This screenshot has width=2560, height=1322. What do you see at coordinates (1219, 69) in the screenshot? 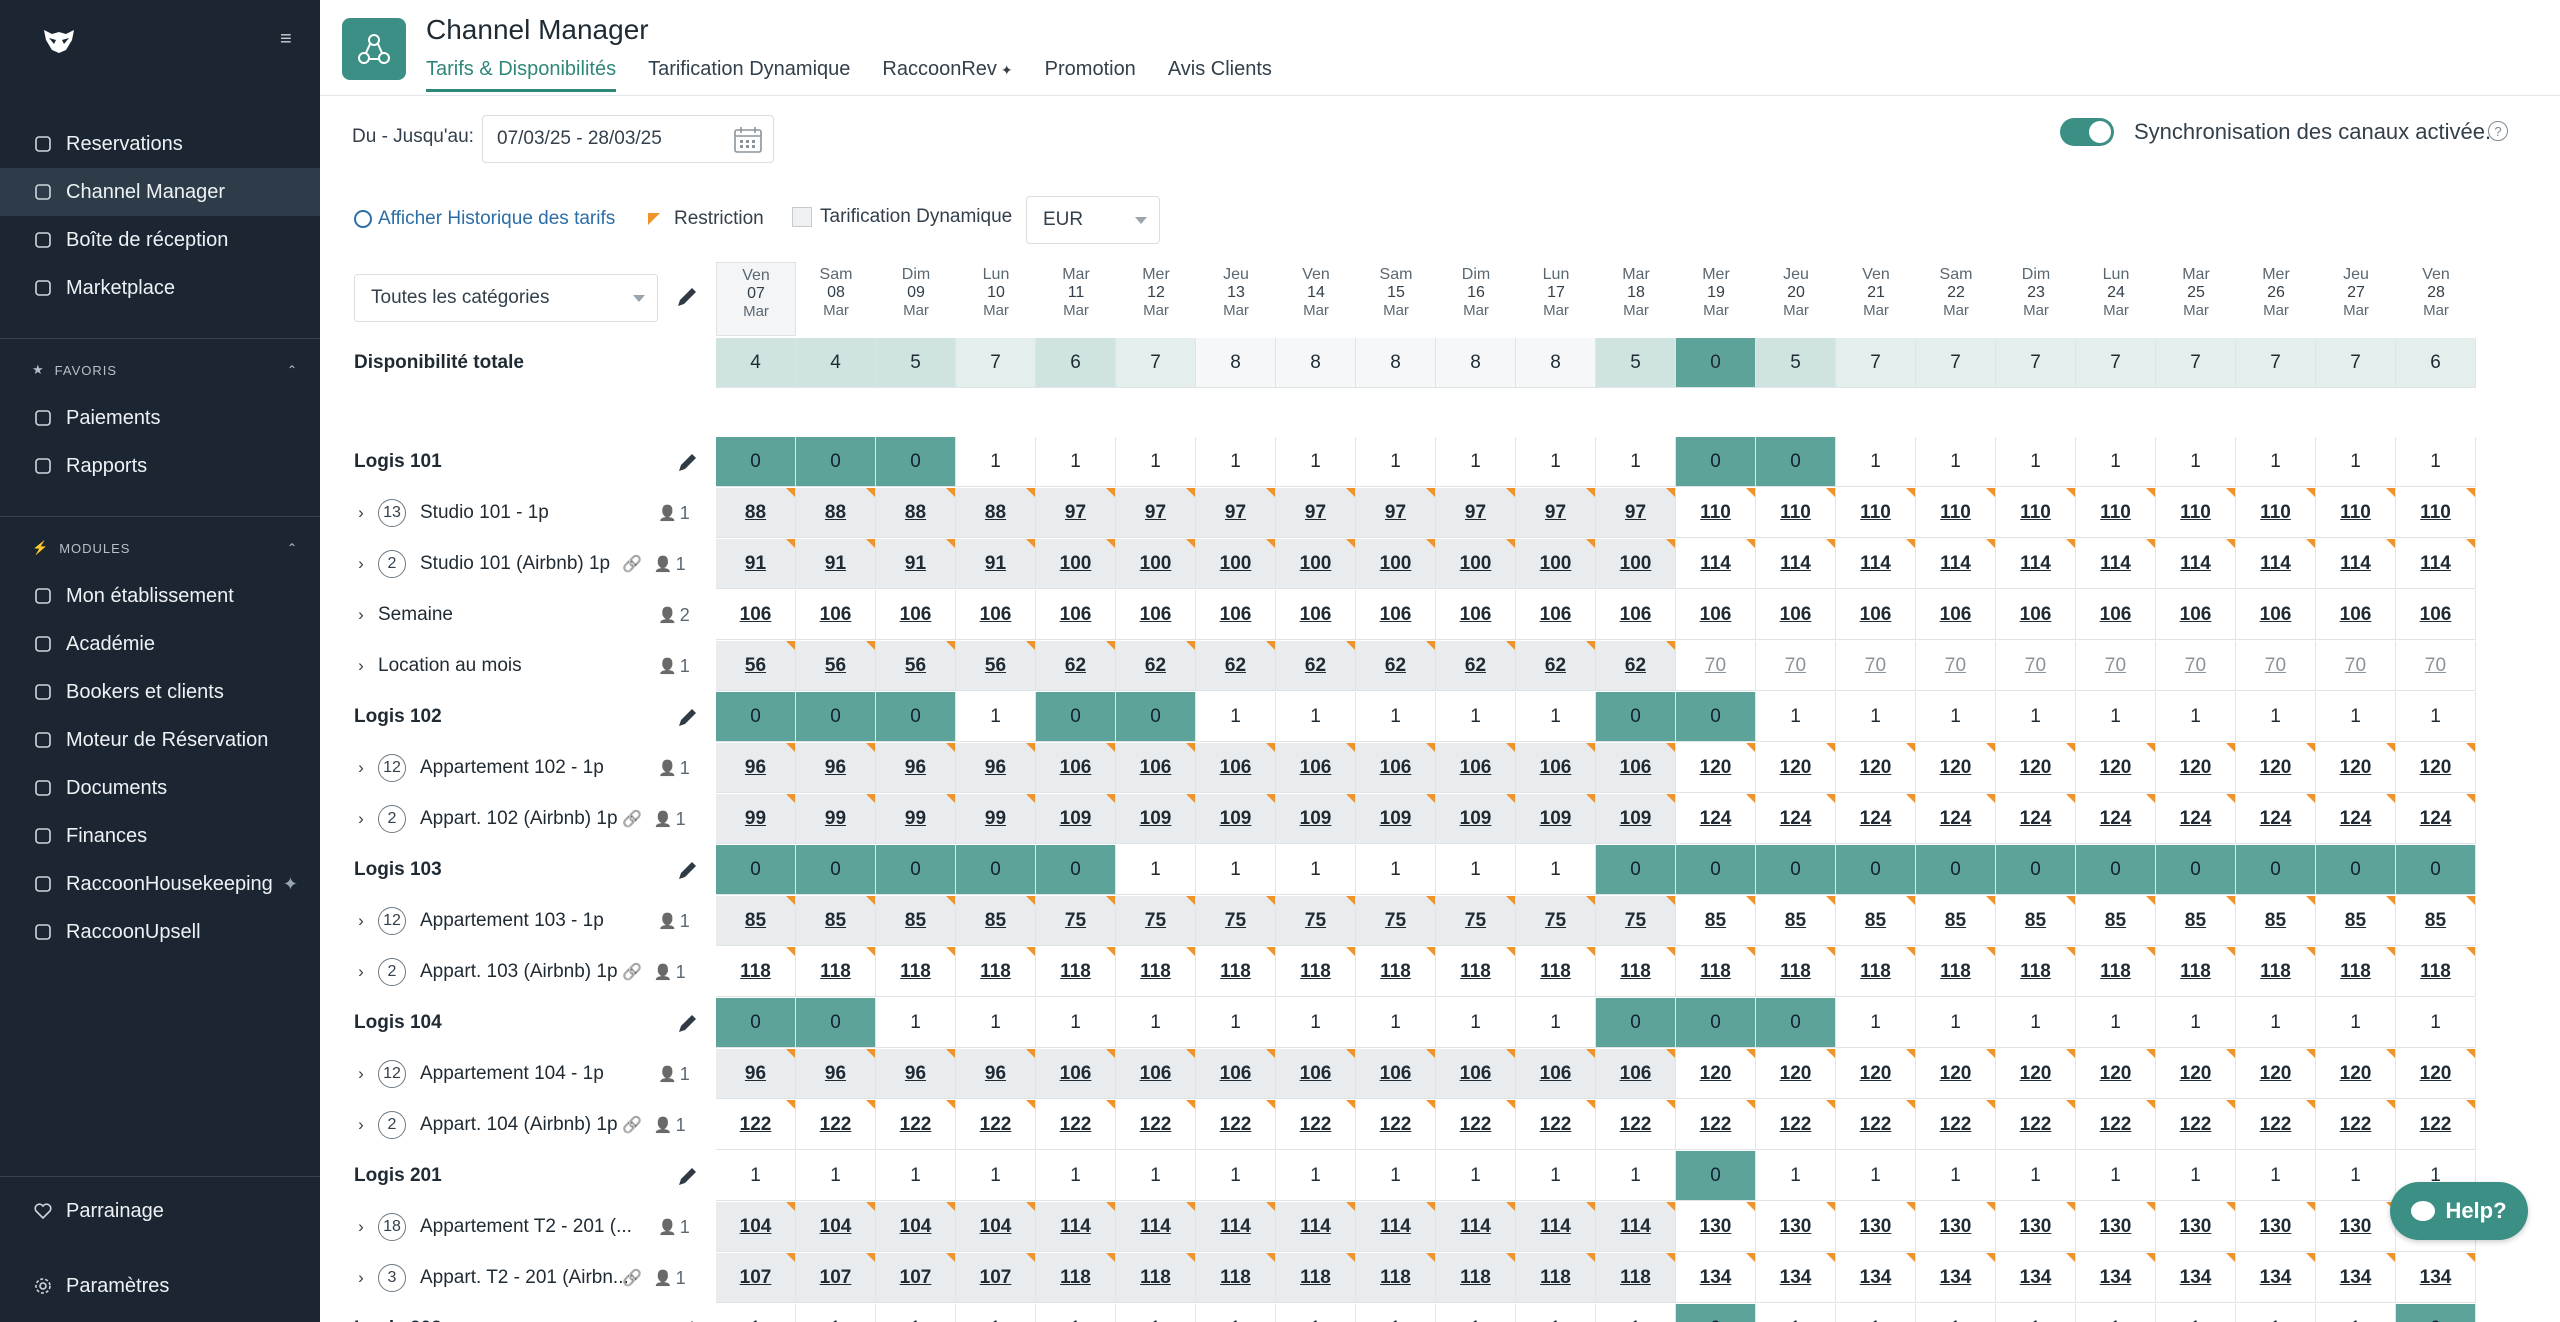
I see `tab-avis-clients: Avis Clients` at bounding box center [1219, 69].